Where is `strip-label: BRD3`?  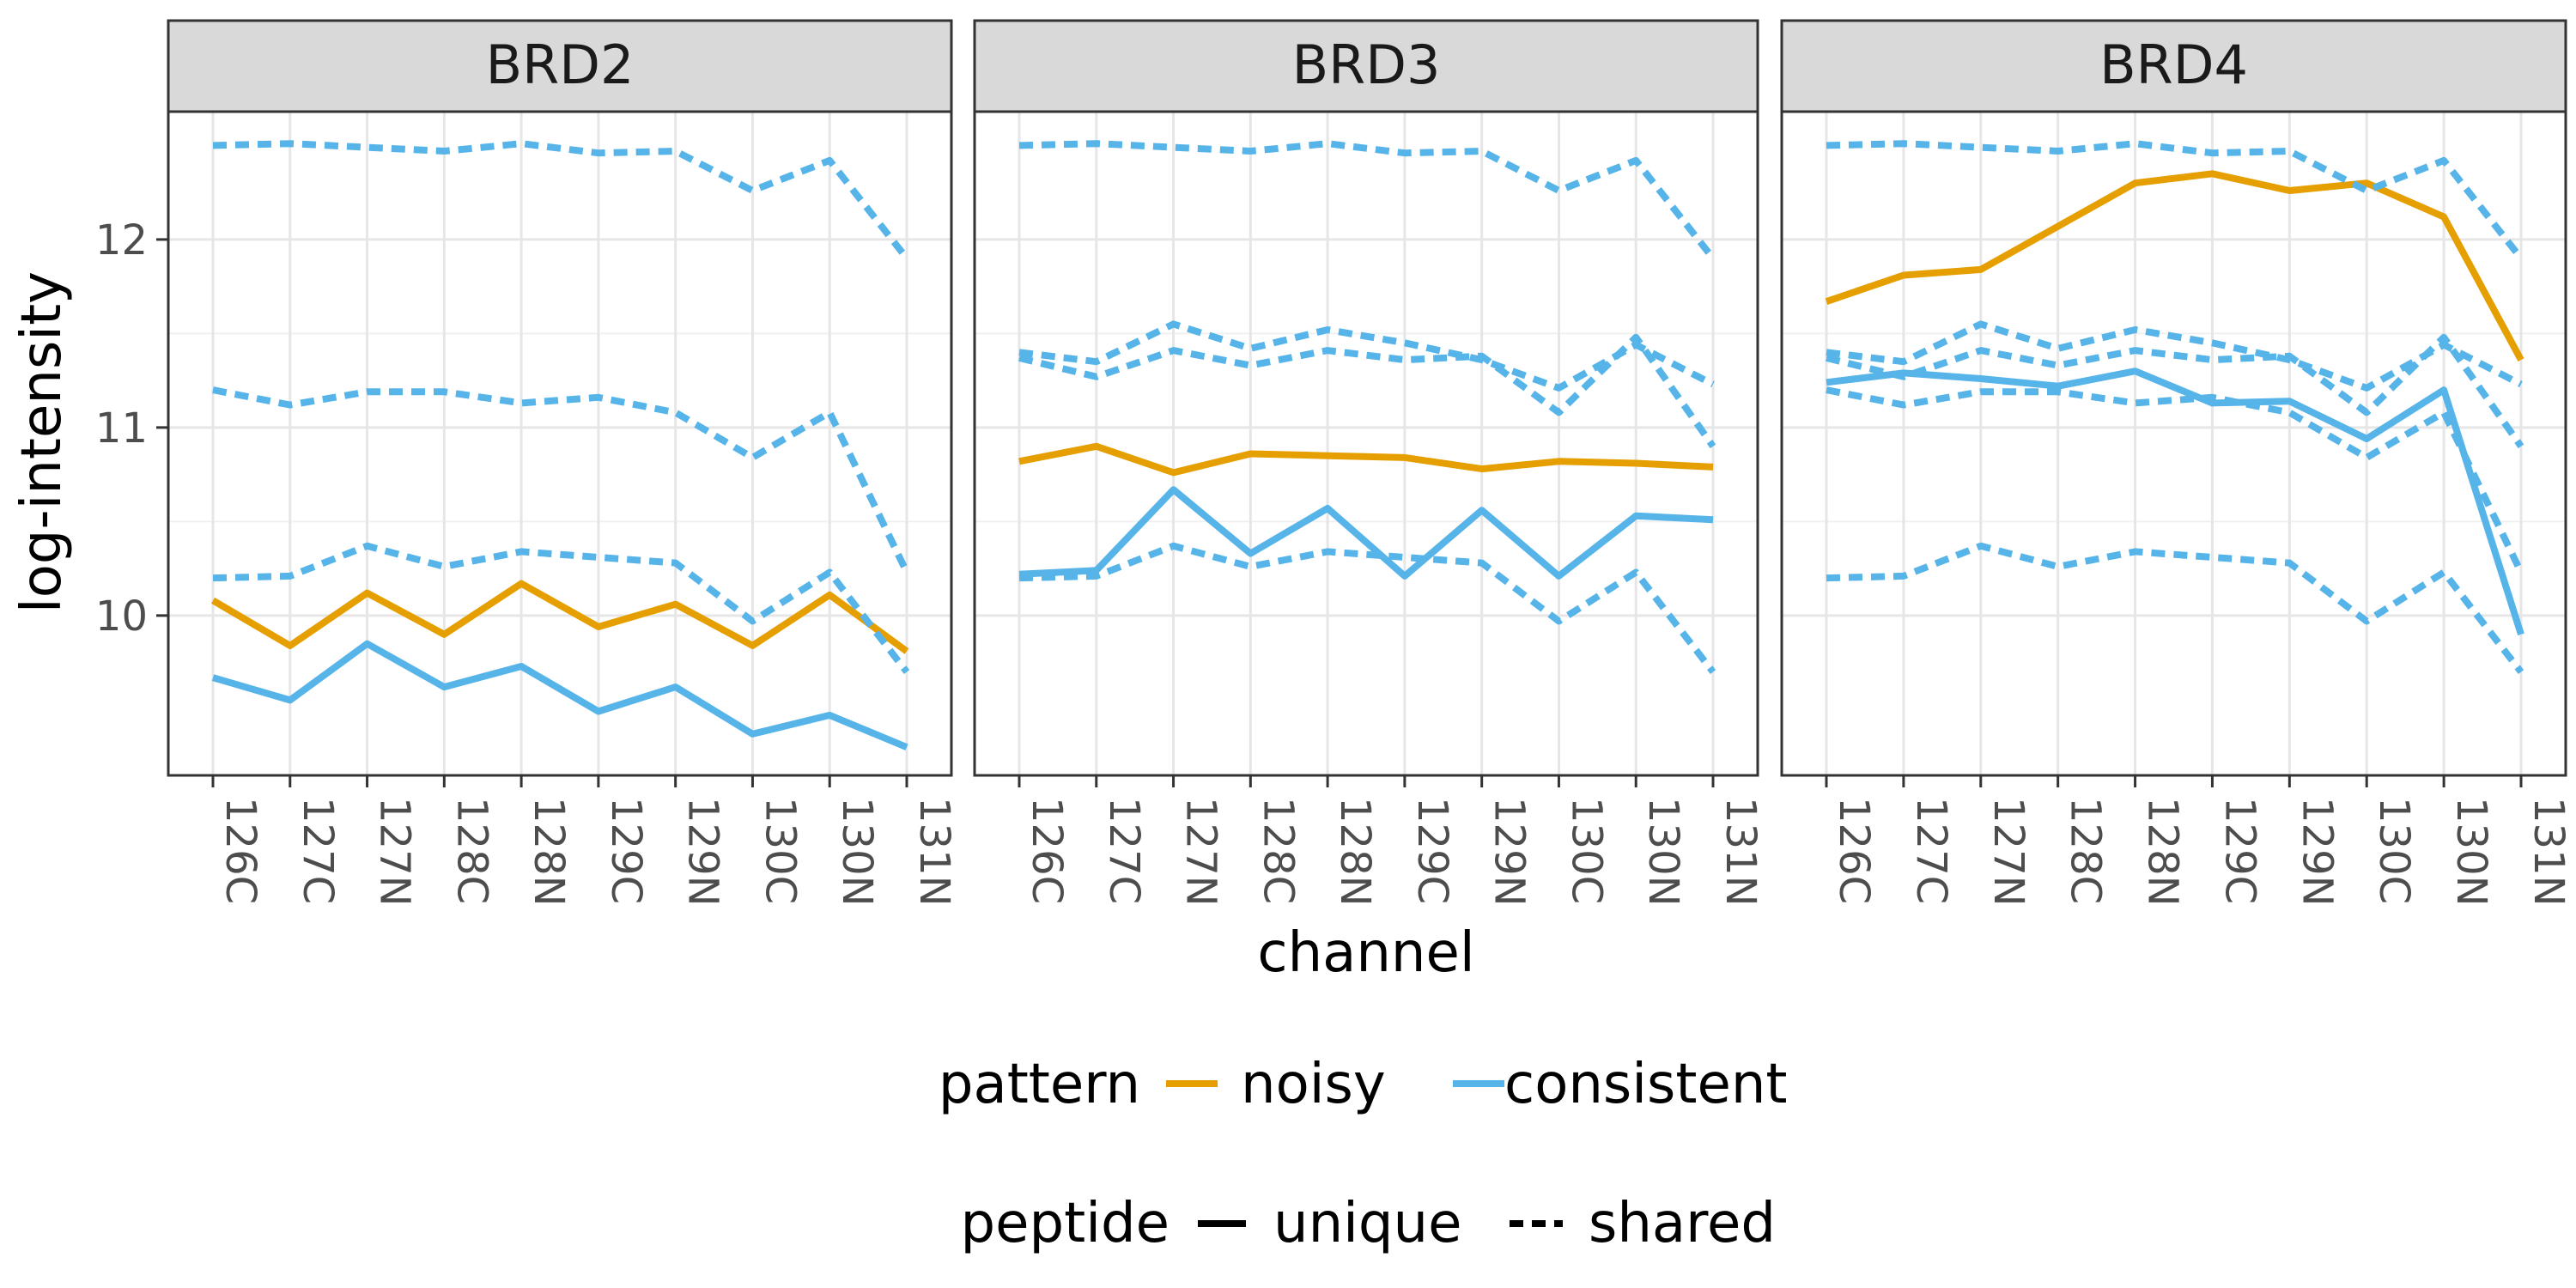
strip-label: BRD3 is located at coordinates (1367, 64).